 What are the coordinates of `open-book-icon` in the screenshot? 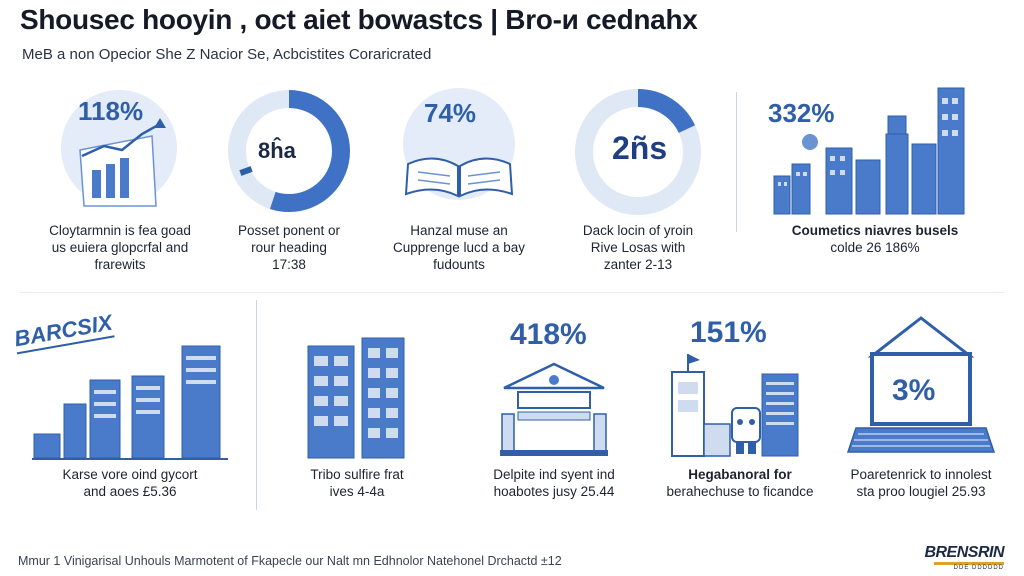 It's located at (459, 144).